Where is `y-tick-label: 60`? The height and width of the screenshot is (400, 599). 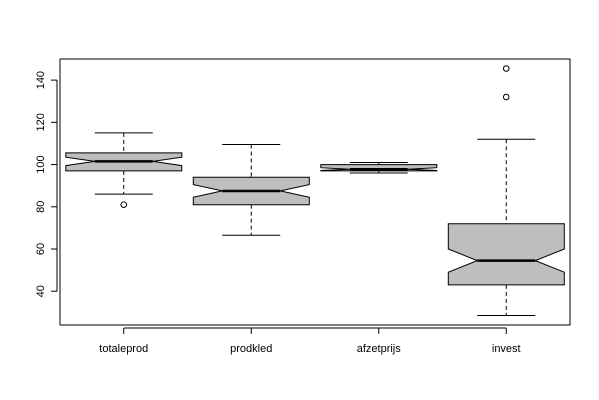 y-tick-label: 60 is located at coordinates (41, 249).